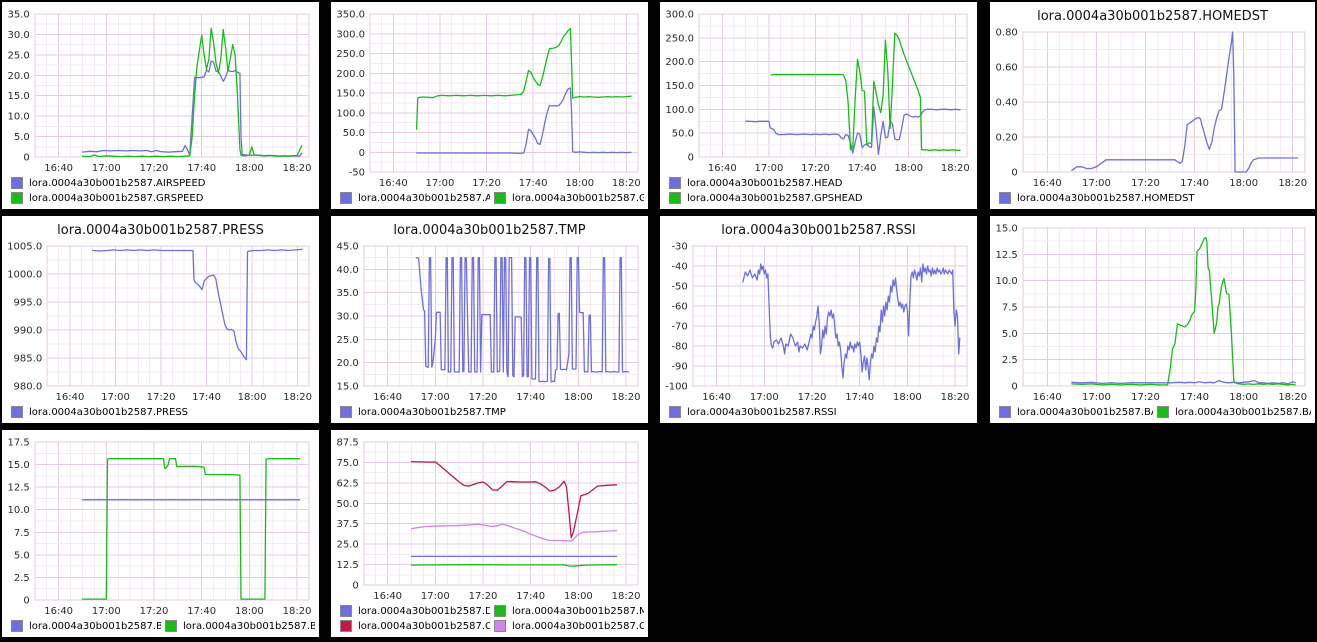 The image size is (1317, 642). Describe the element at coordinates (679, 15) in the screenshot. I see `y-tick-label: 300.0` at that location.